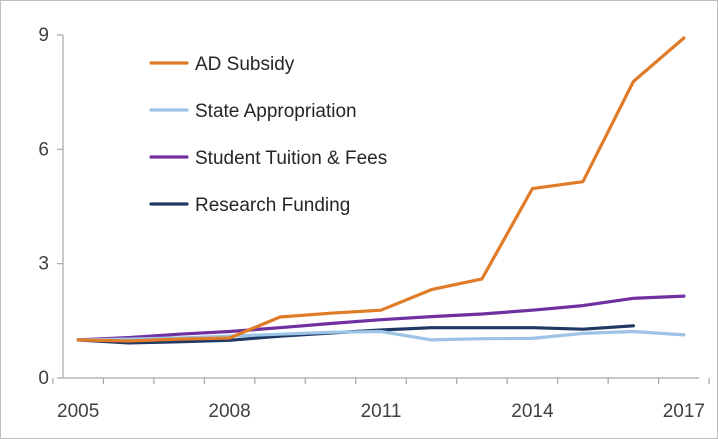  What do you see at coordinates (272, 205) in the screenshot?
I see `legend-label: Research Funding` at bounding box center [272, 205].